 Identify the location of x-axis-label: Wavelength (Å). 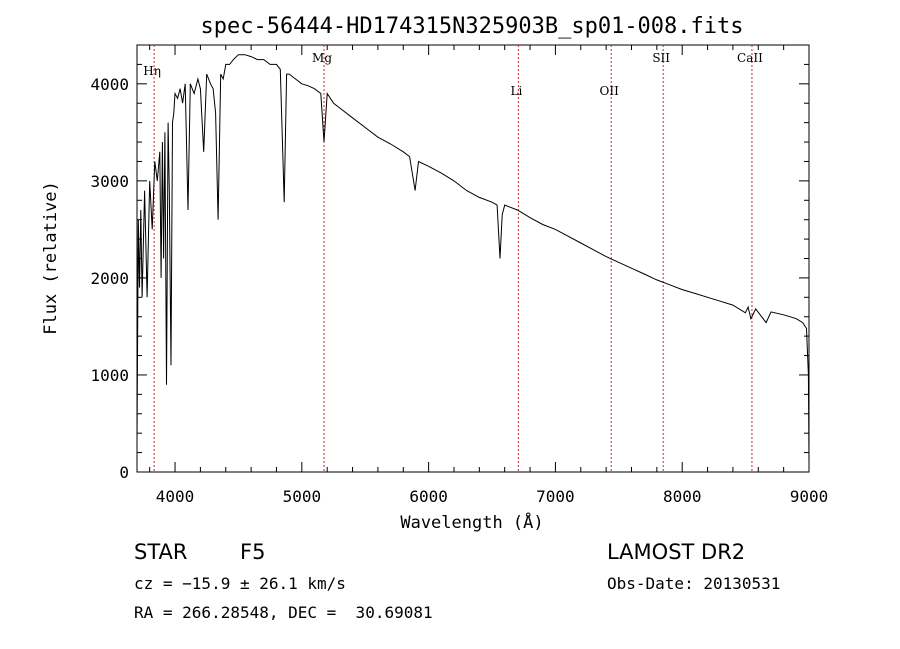
(471, 522).